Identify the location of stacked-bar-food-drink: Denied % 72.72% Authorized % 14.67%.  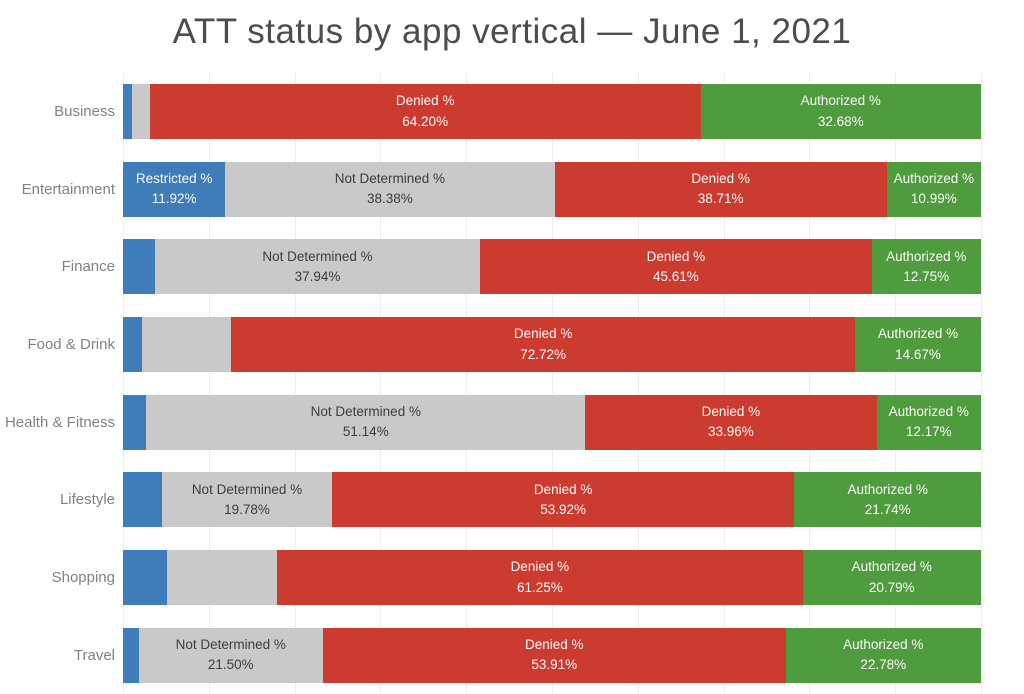
(552, 345).